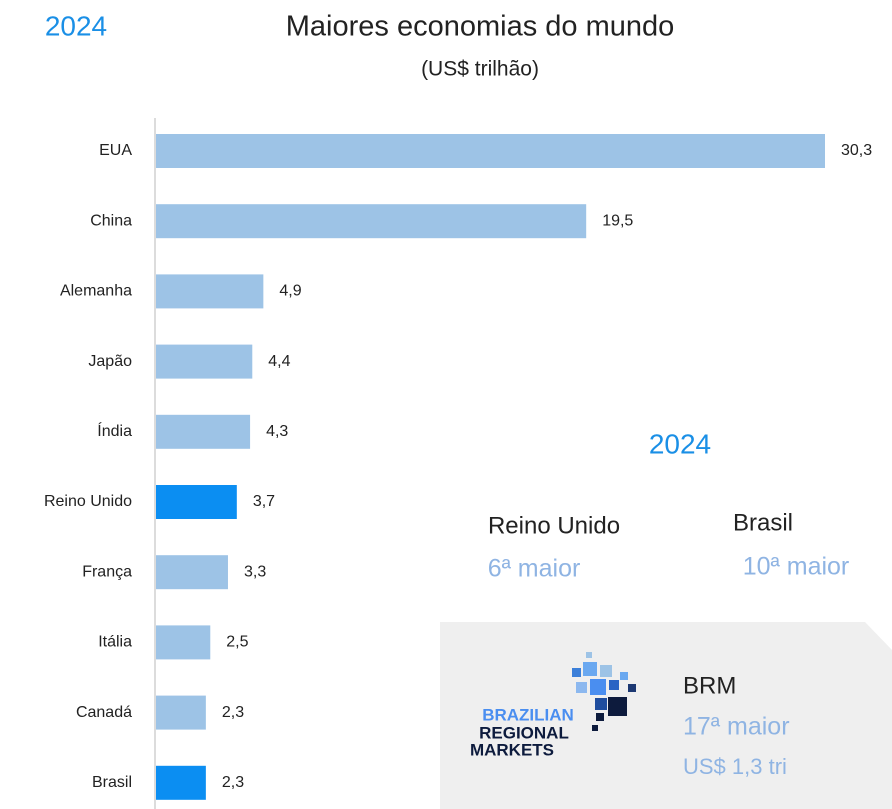  Describe the element at coordinates (107, 571) in the screenshot. I see `y-tick-label: França` at that location.